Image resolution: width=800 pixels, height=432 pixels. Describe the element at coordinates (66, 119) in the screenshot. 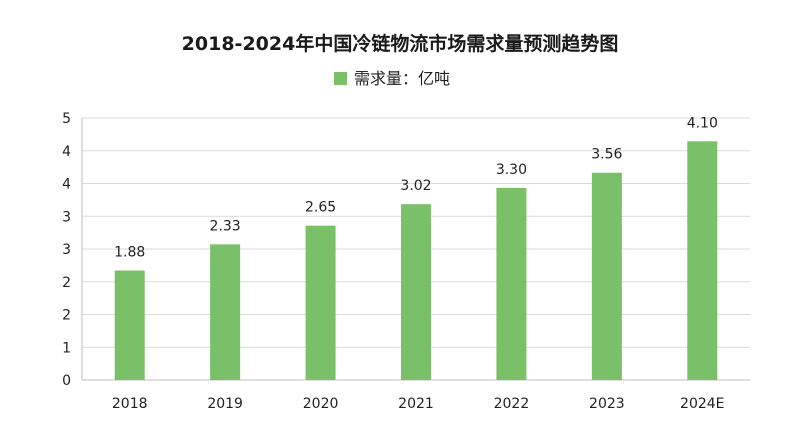

I see `y-tick-label: 5` at that location.